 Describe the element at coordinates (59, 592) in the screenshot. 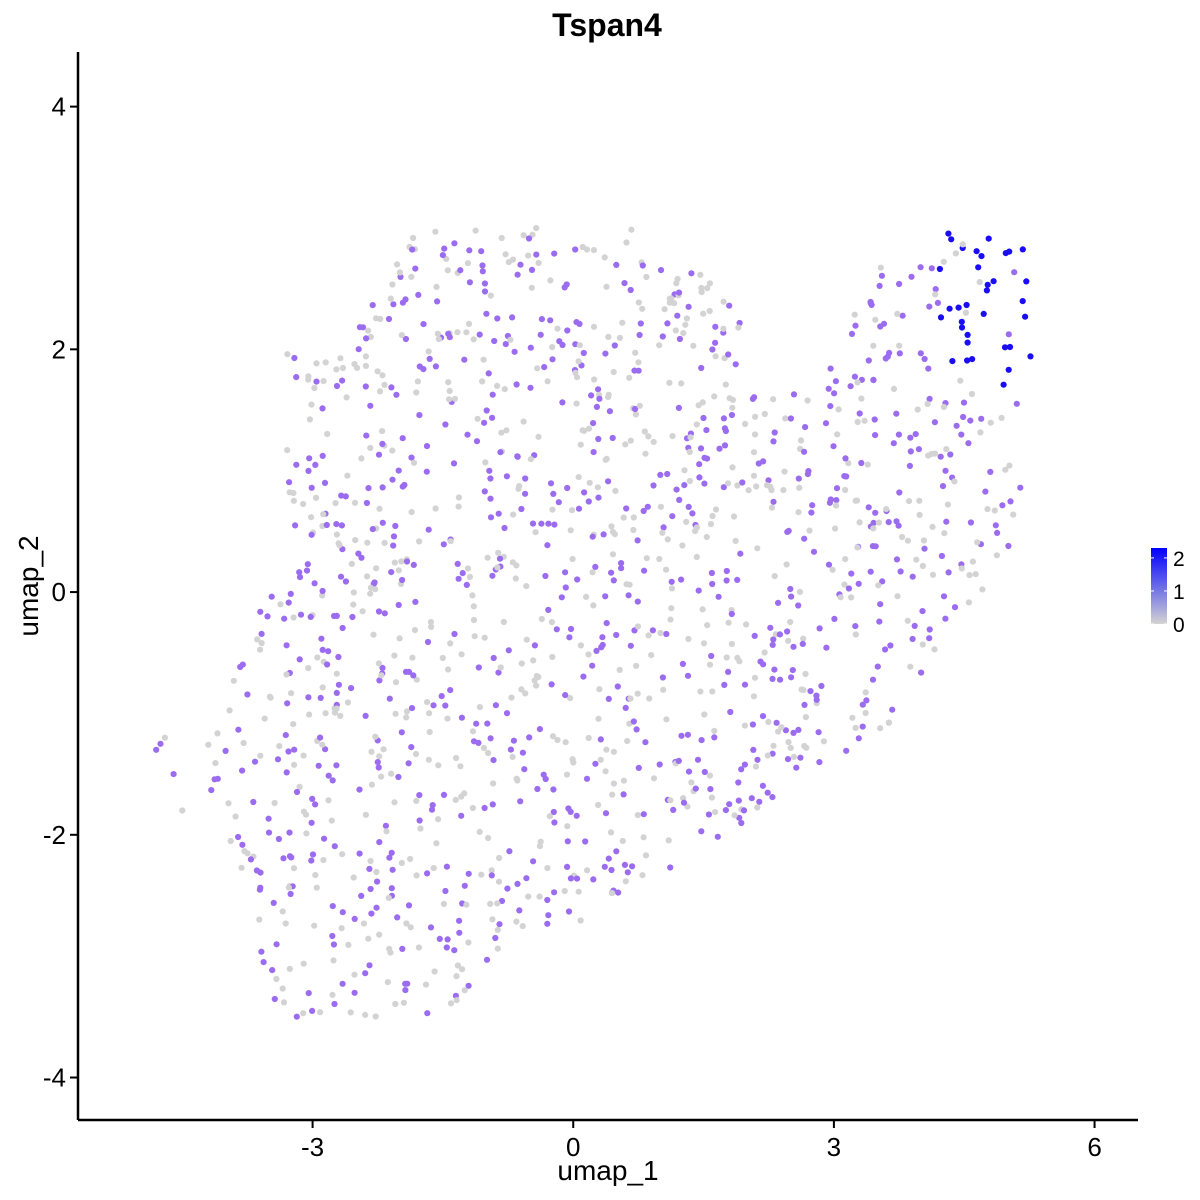

I see `y-tick-label: 0` at that location.